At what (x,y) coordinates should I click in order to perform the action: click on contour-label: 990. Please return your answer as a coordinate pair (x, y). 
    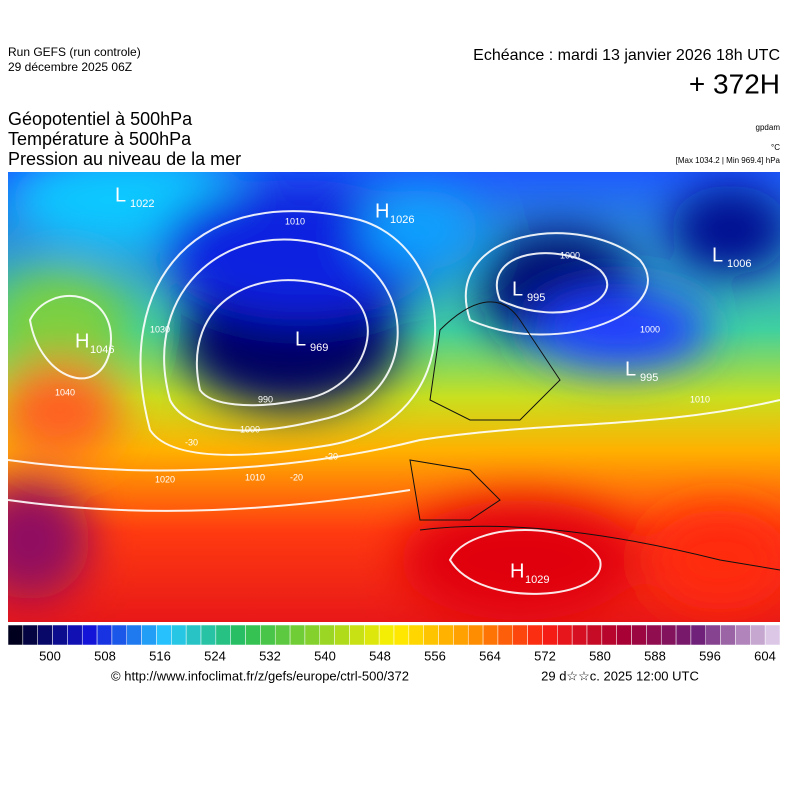
    Looking at the image, I should click on (265, 399).